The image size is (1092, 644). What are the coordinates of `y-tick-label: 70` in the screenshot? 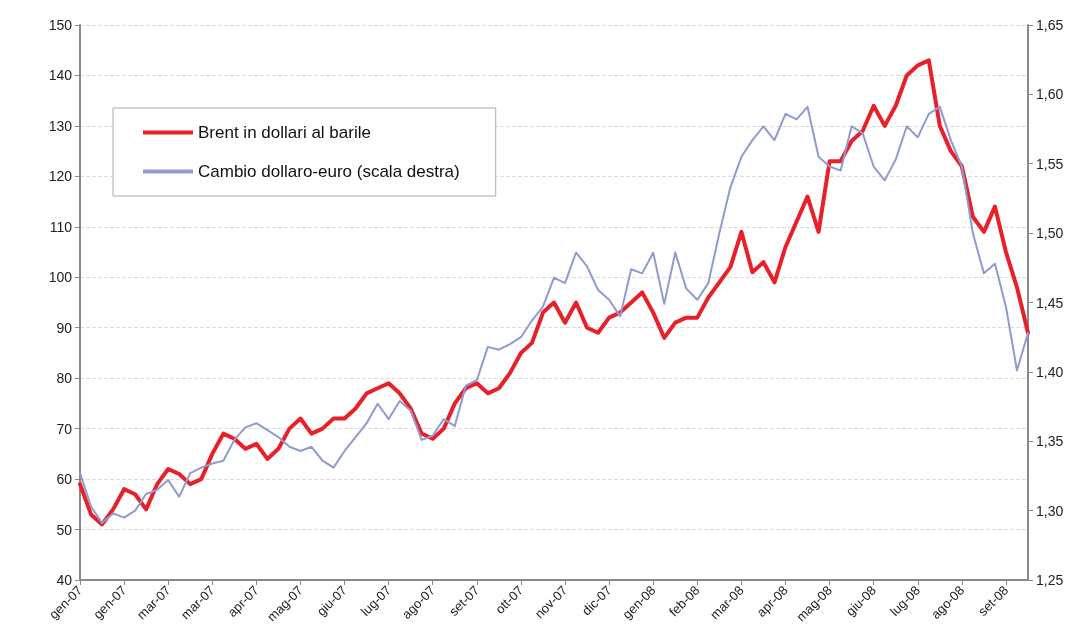 It's located at (64, 428).